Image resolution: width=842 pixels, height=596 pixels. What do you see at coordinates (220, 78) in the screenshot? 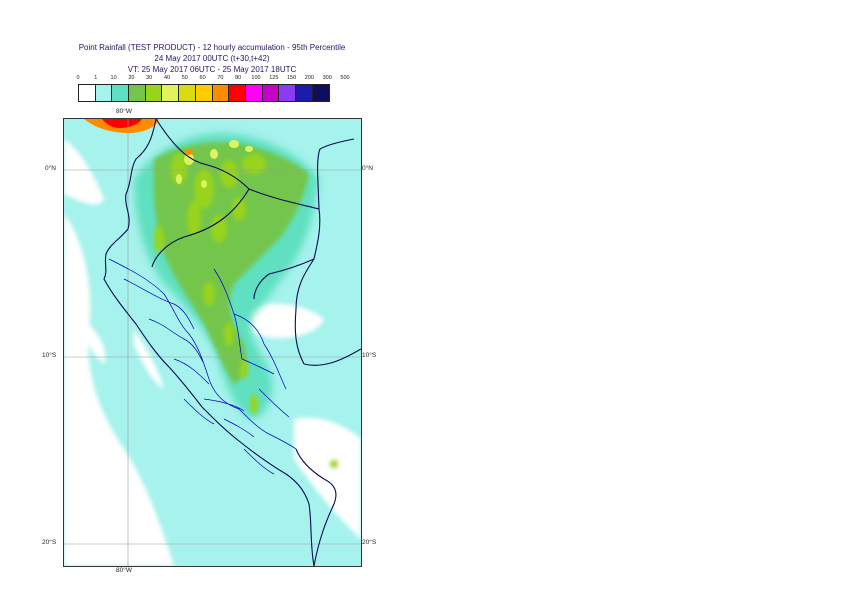
I see `legend-threshold-label: 70` at bounding box center [220, 78].